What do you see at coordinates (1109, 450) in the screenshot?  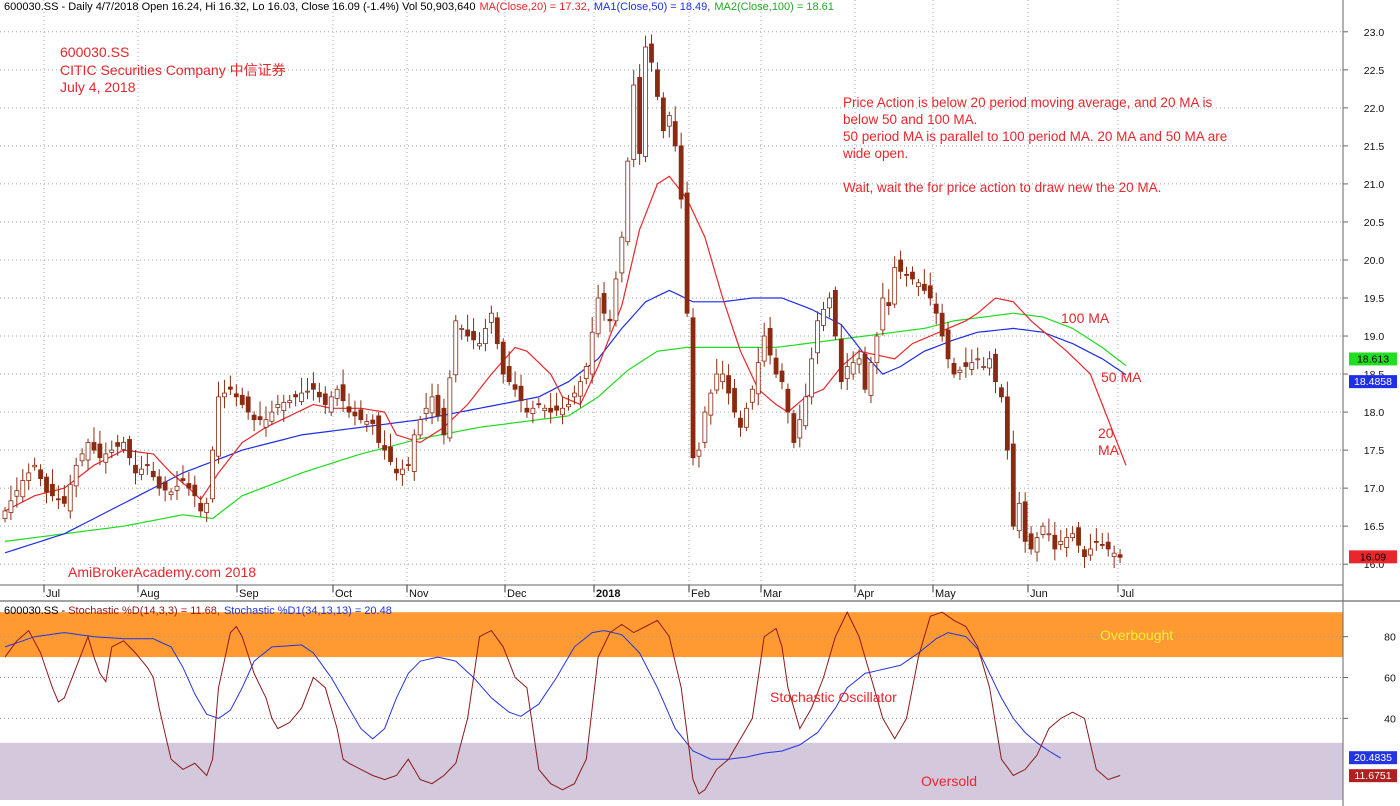 I see `ma20-tag: MA` at bounding box center [1109, 450].